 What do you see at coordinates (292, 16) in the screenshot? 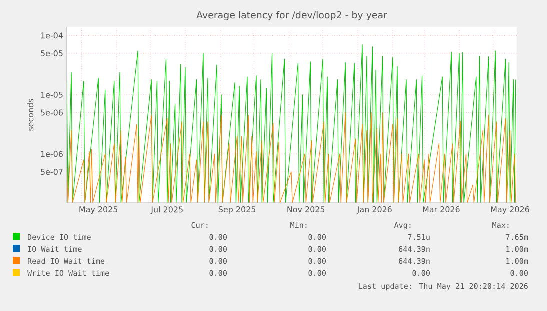
I see `chart-title: Average latency for /dev/loop2 - by year` at bounding box center [292, 16].